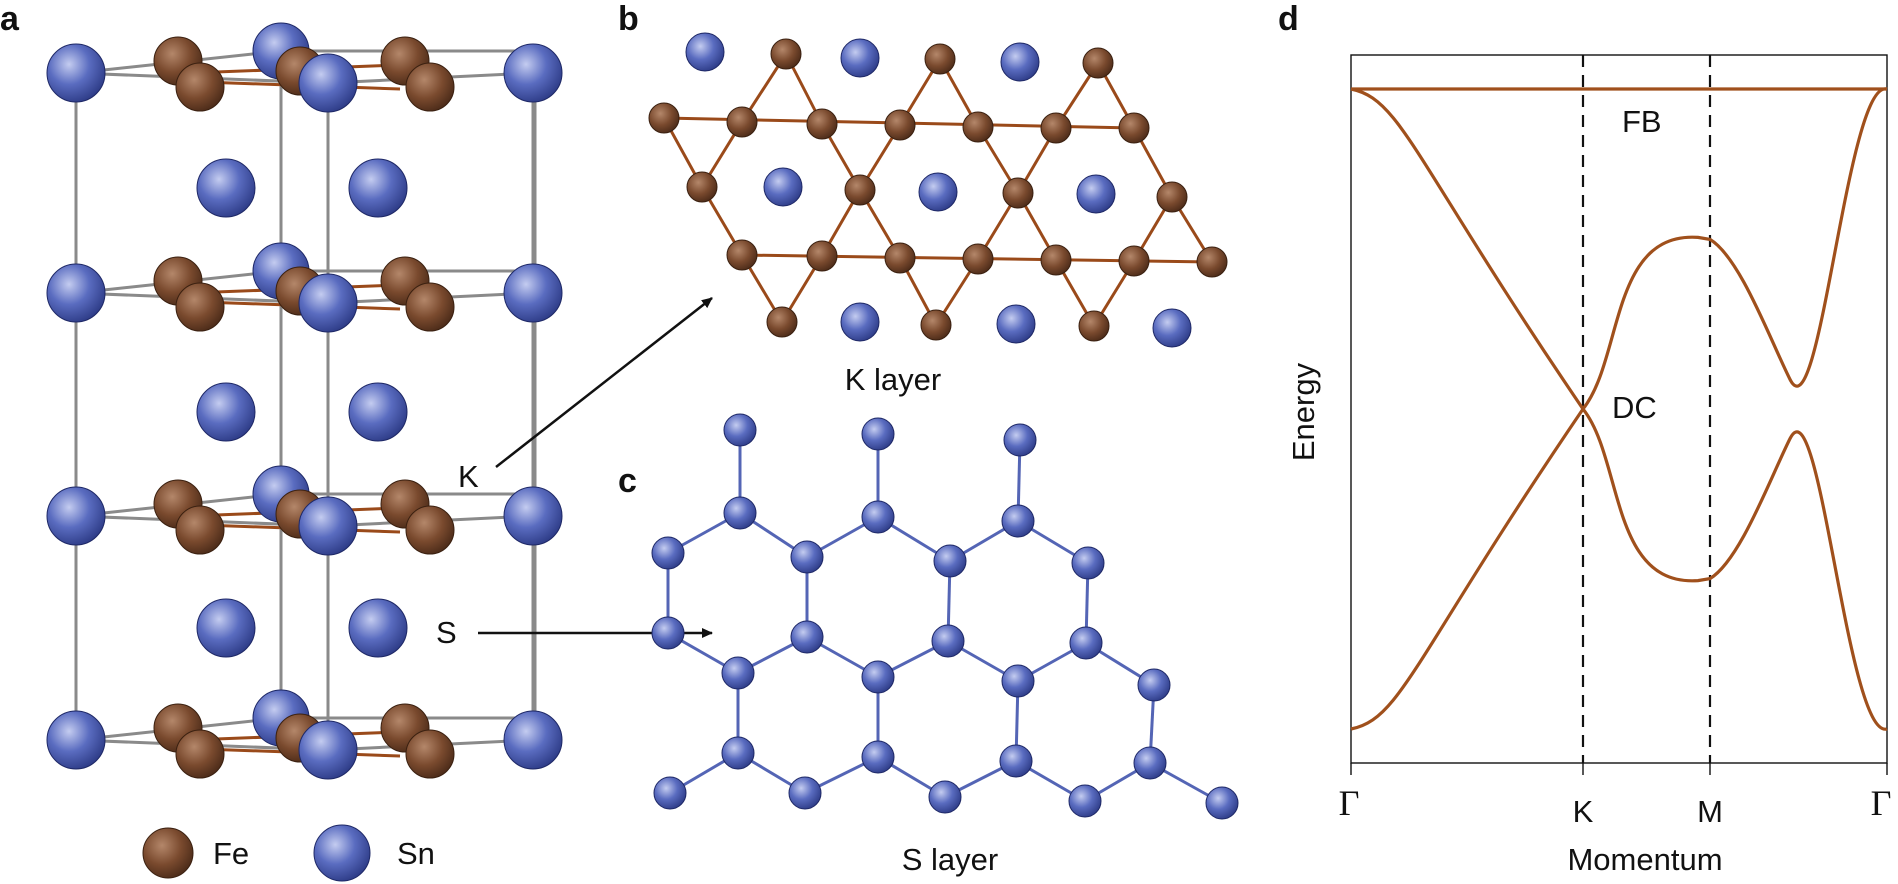 The width and height of the screenshot is (1898, 884). I want to click on x-axis-label: Momentum, so click(1644, 859).